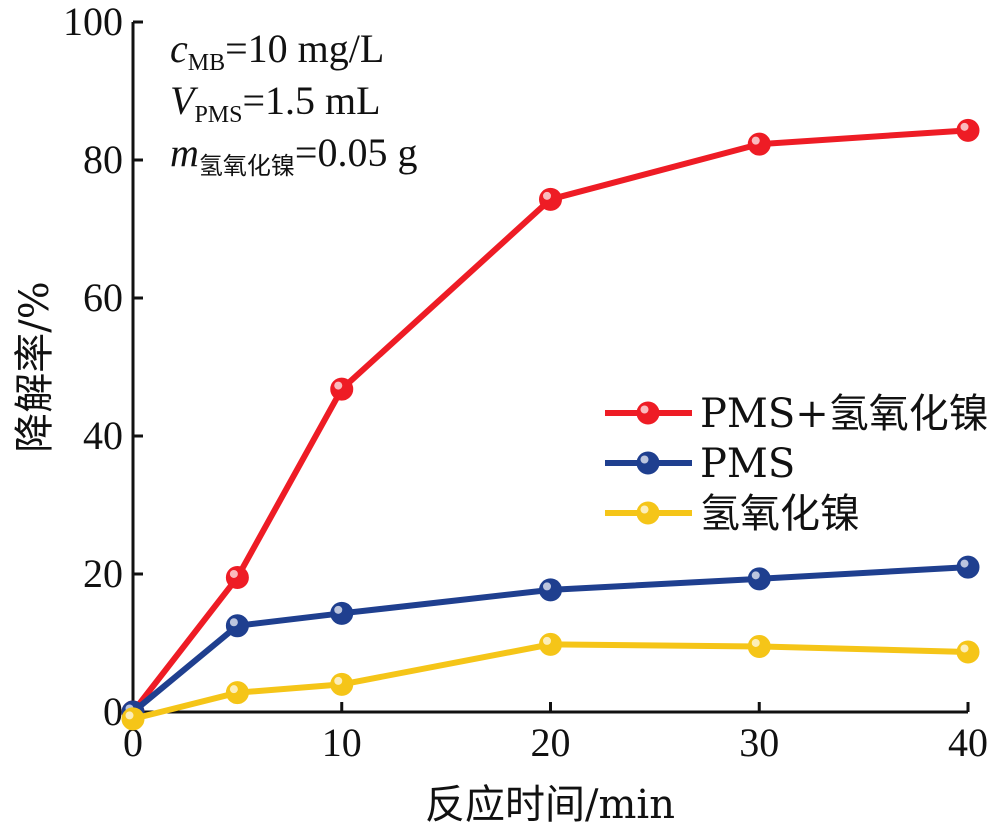 The image size is (1000, 833). What do you see at coordinates (844, 414) in the screenshot?
I see `legend-label: PMS+氢氧化镍` at bounding box center [844, 414].